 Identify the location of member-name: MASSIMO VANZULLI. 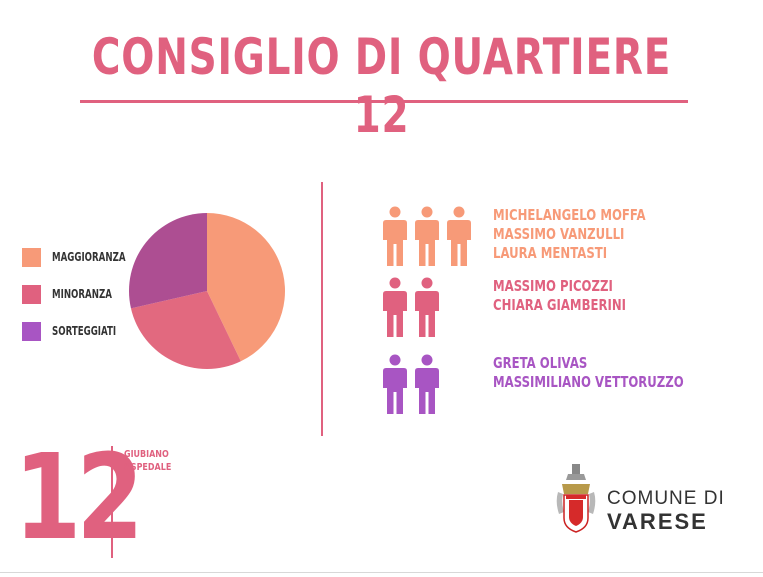
(559, 234).